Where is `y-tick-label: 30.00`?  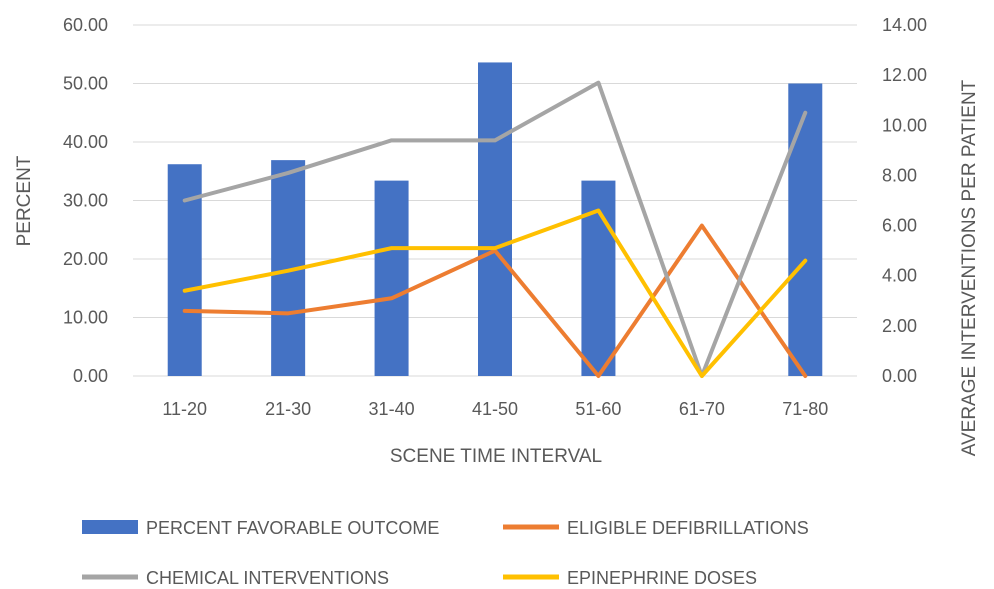 y-tick-label: 30.00 is located at coordinates (85, 201).